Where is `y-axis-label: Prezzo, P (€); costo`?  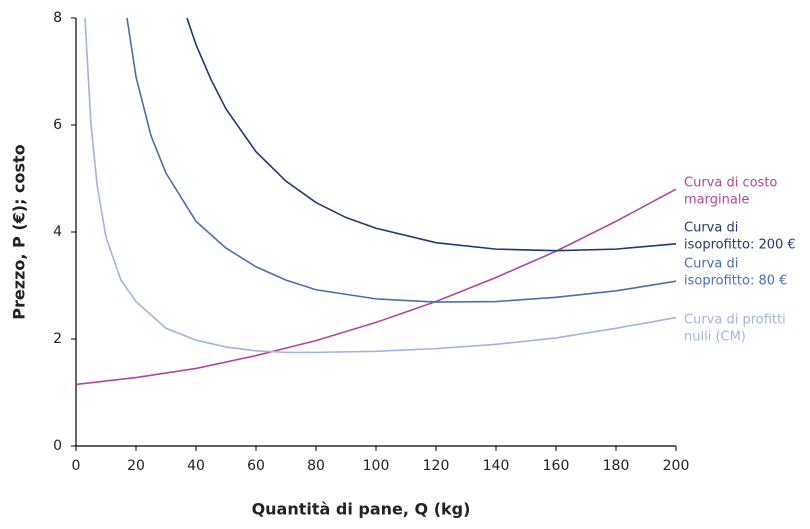
y-axis-label: Prezzo, P (€); costo is located at coordinates (19, 231).